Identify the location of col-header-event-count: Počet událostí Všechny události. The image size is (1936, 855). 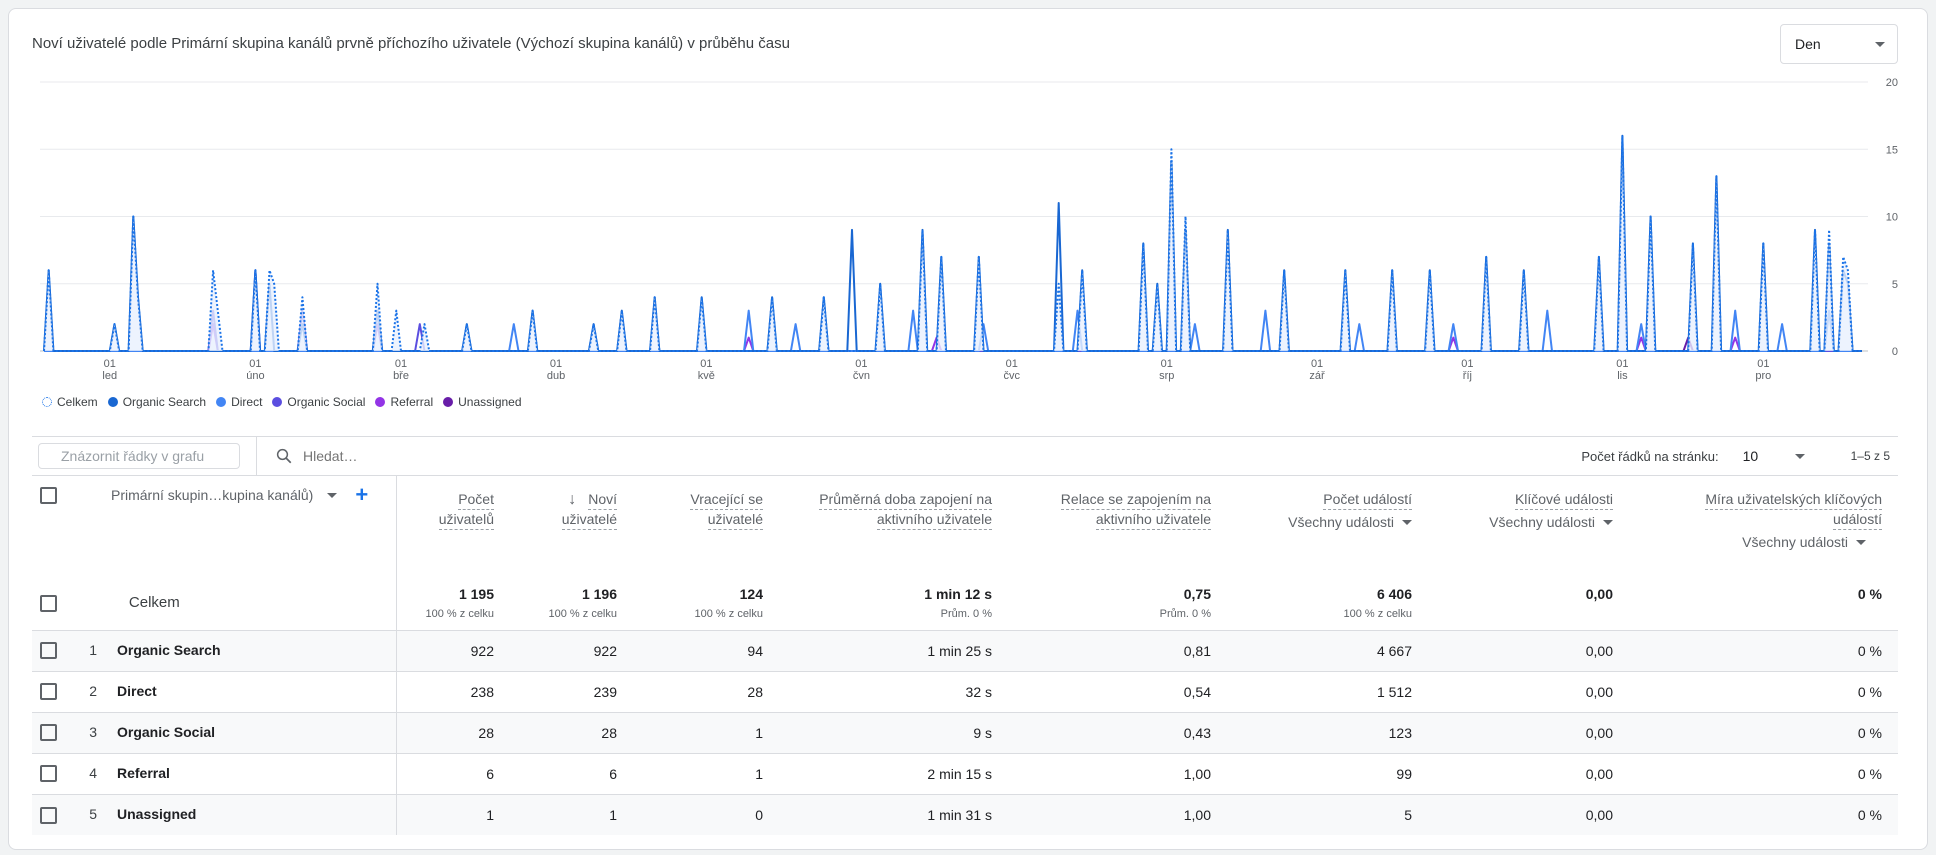
(1327, 526).